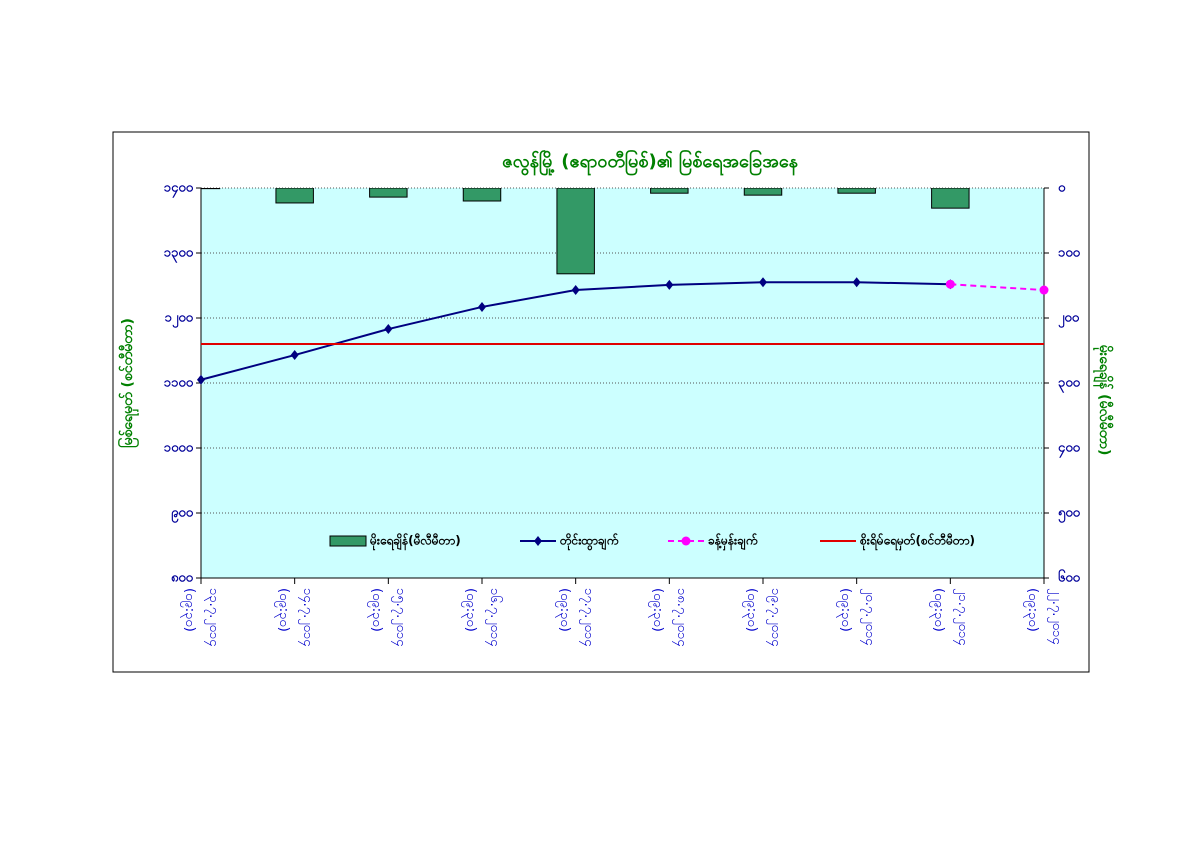  What do you see at coordinates (1069, 515) in the screenshot?
I see `y2-tick-label: ၅၀၀` at bounding box center [1069, 515].